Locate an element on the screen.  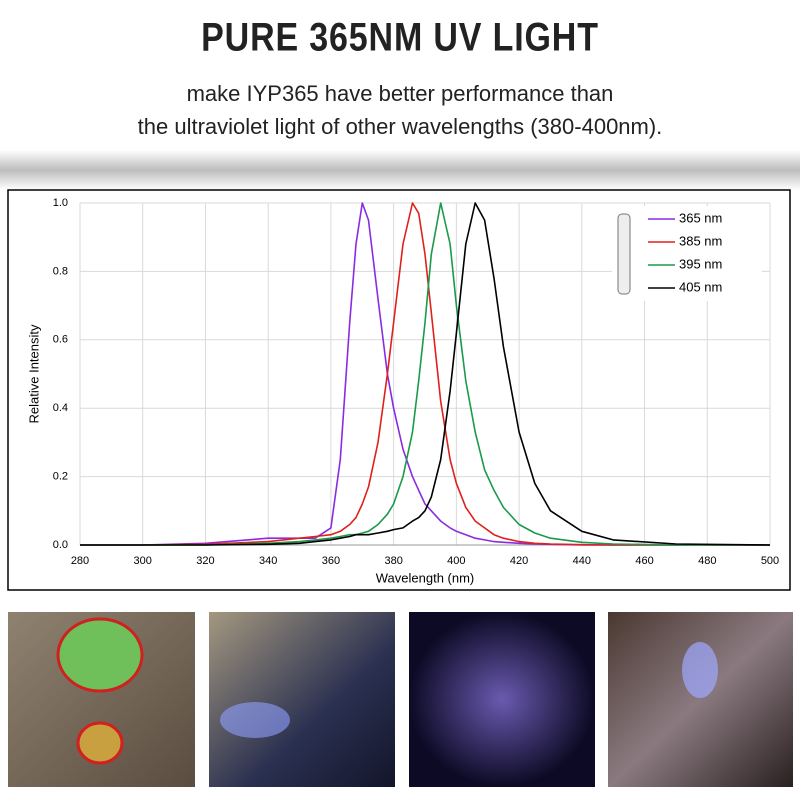
legend-label: 395 nm is located at coordinates (700, 263).